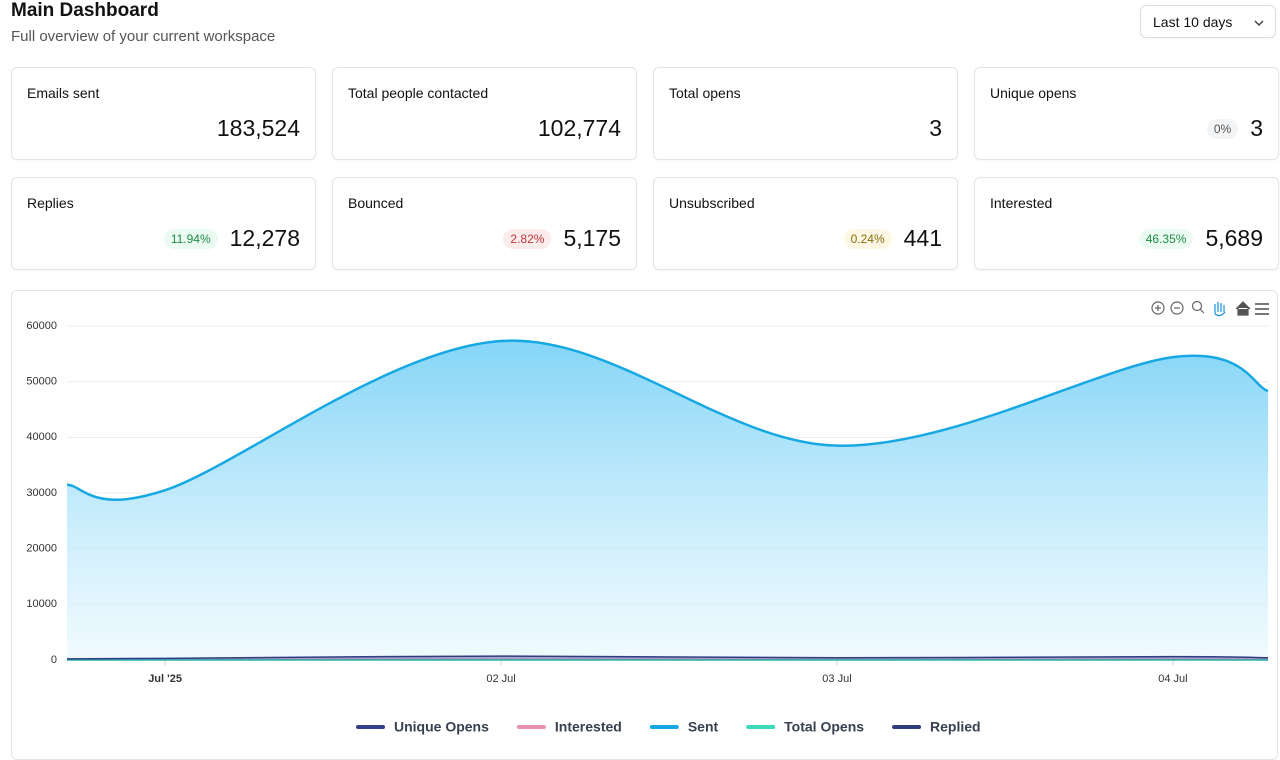 This screenshot has height=760, width=1280. I want to click on x-tick-label: 02 Jul, so click(500, 679).